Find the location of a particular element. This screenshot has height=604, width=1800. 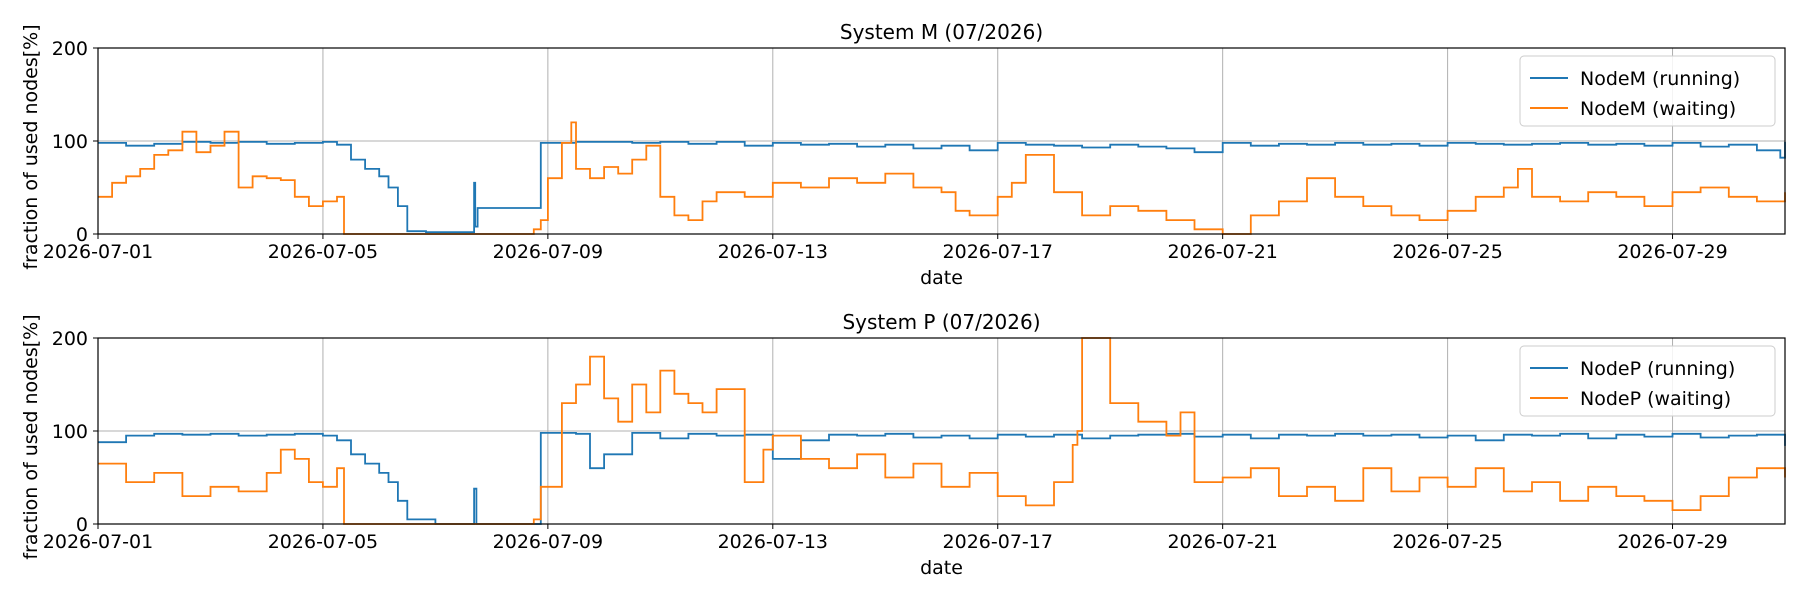

legend-label: NodeM (running) is located at coordinates (1660, 79).